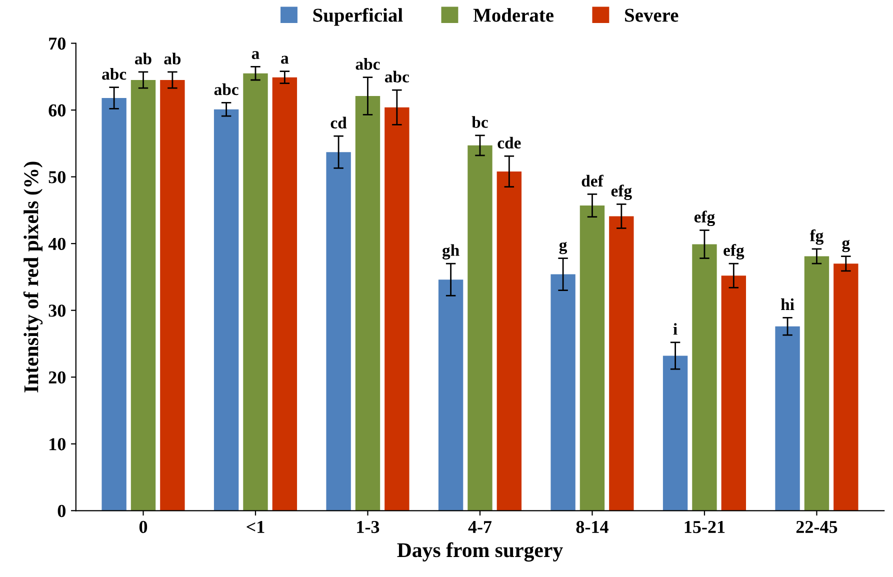 This screenshot has height=577, width=893. I want to click on data-label: i, so click(675, 329).